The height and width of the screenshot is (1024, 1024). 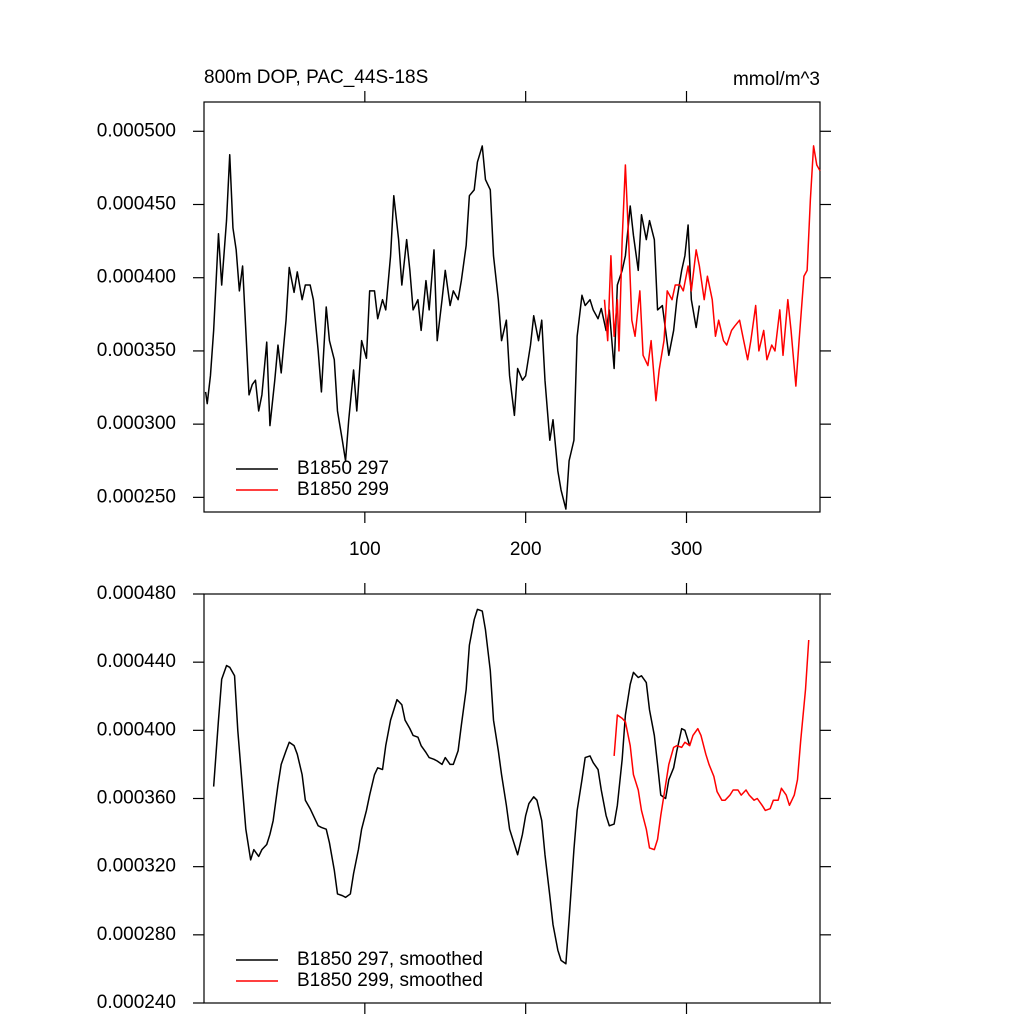 I want to click on y-tick-label: 0.000350, so click(x=136, y=350).